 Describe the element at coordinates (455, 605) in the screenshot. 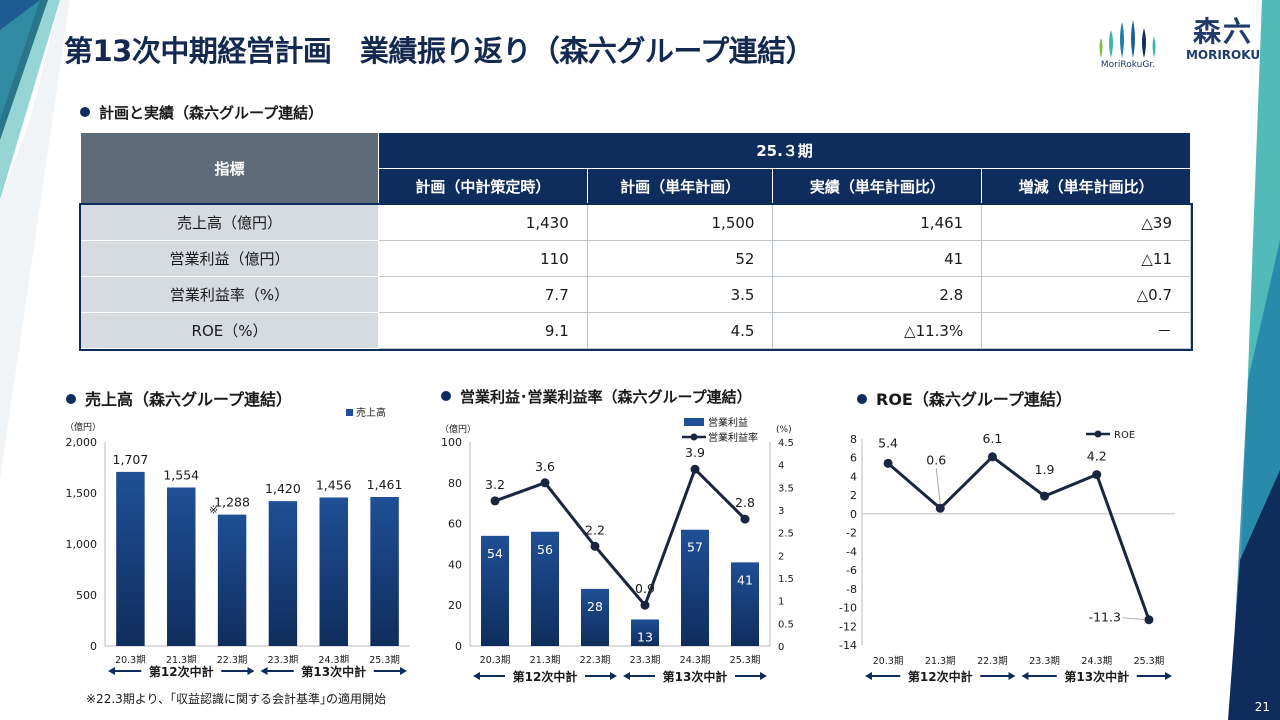

I see `y-tick-left: 20` at that location.